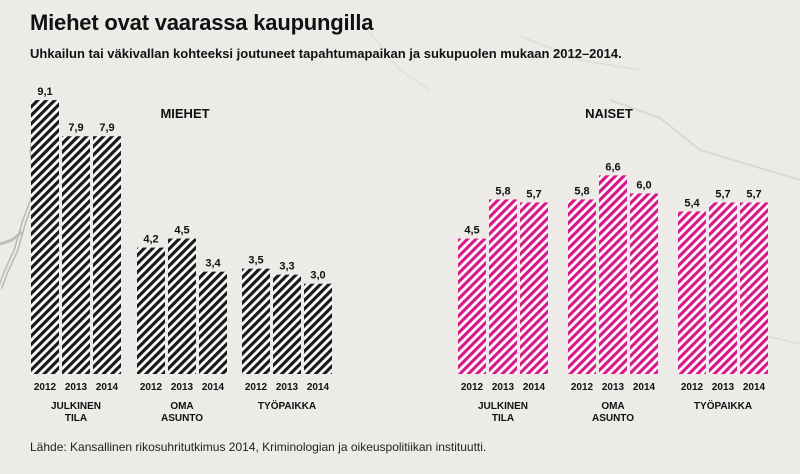 This screenshot has width=800, height=474. What do you see at coordinates (255, 261) in the screenshot?
I see `miehet-value-label-tyopaikka-2012: 3,5` at bounding box center [255, 261].